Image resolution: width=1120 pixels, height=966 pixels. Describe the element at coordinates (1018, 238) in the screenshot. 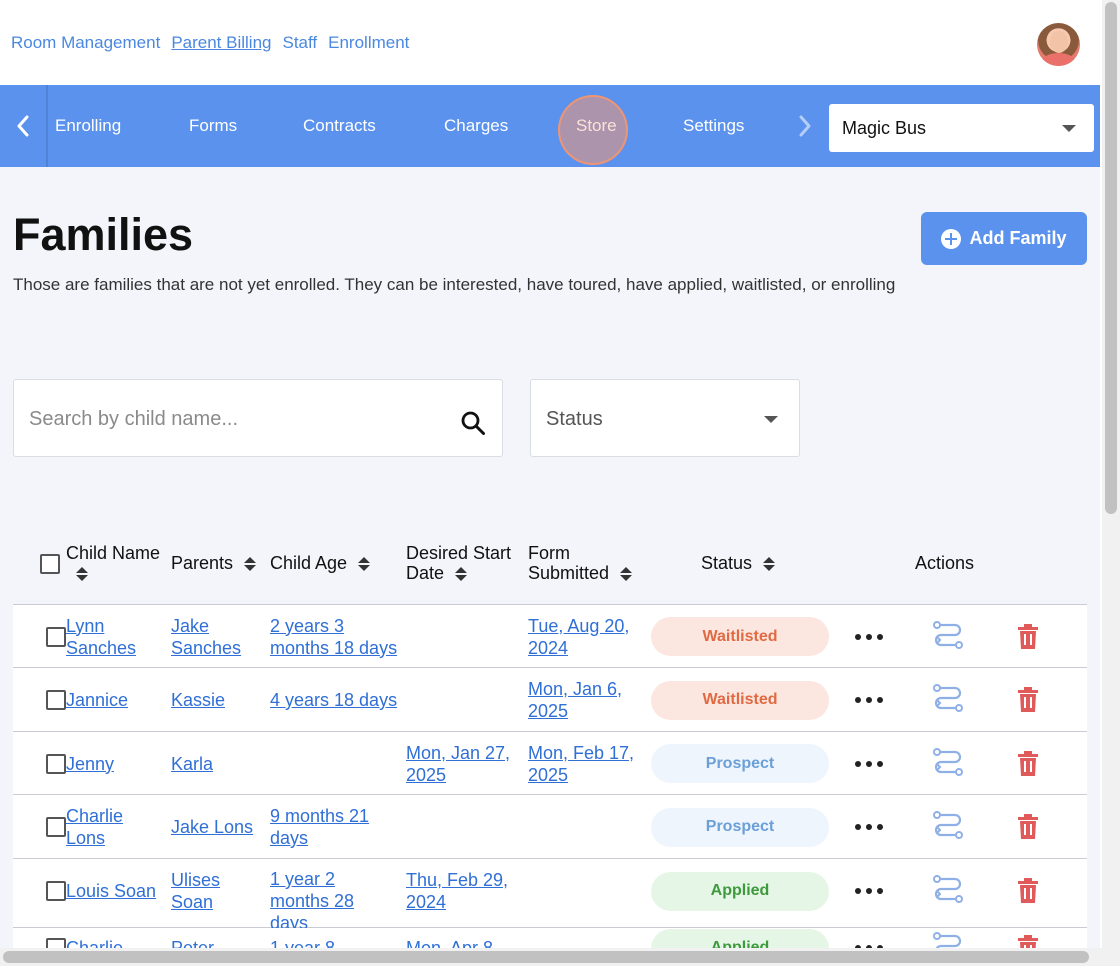

I see `add-family-label: Add Family` at that location.